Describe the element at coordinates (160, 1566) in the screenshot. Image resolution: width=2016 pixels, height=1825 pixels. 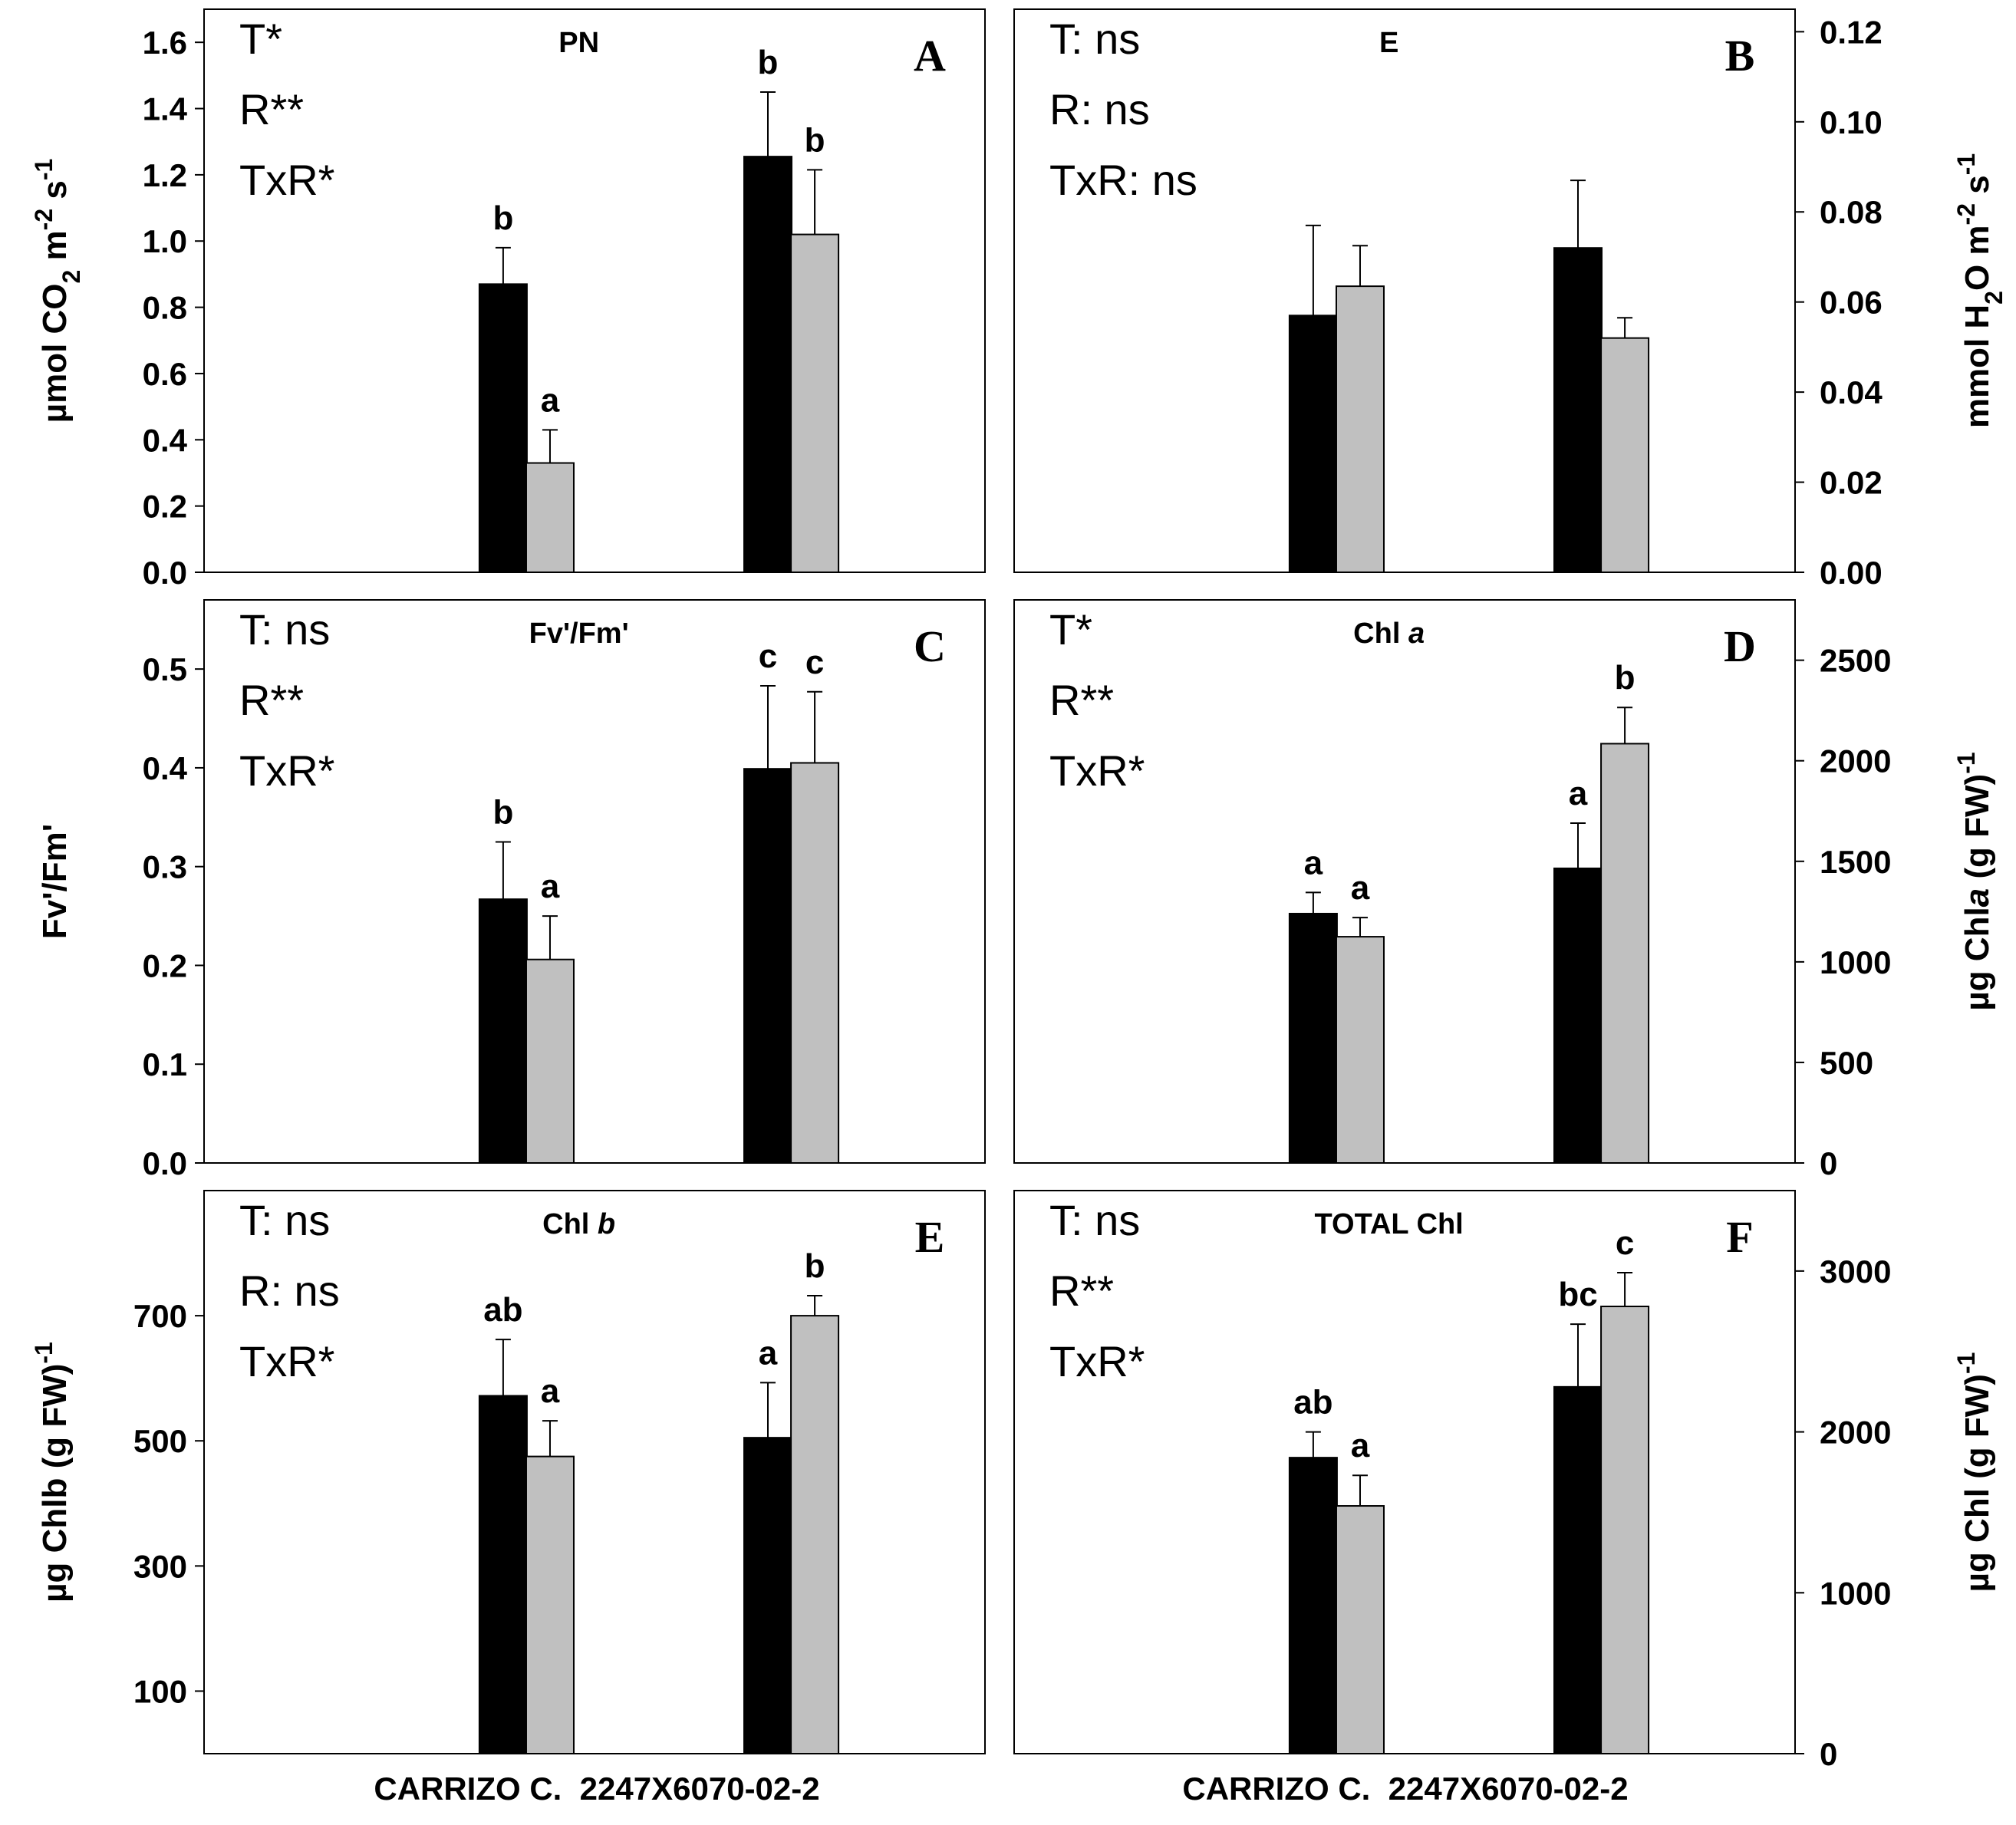
I see `y-tick-label: 300` at that location.